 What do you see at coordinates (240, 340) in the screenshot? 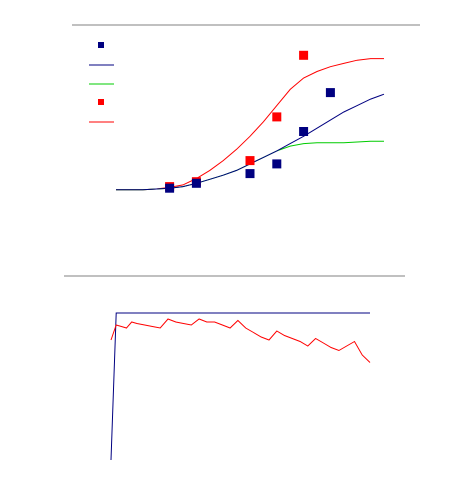
I see `bottom-chart-series-1-line` at bounding box center [240, 340].